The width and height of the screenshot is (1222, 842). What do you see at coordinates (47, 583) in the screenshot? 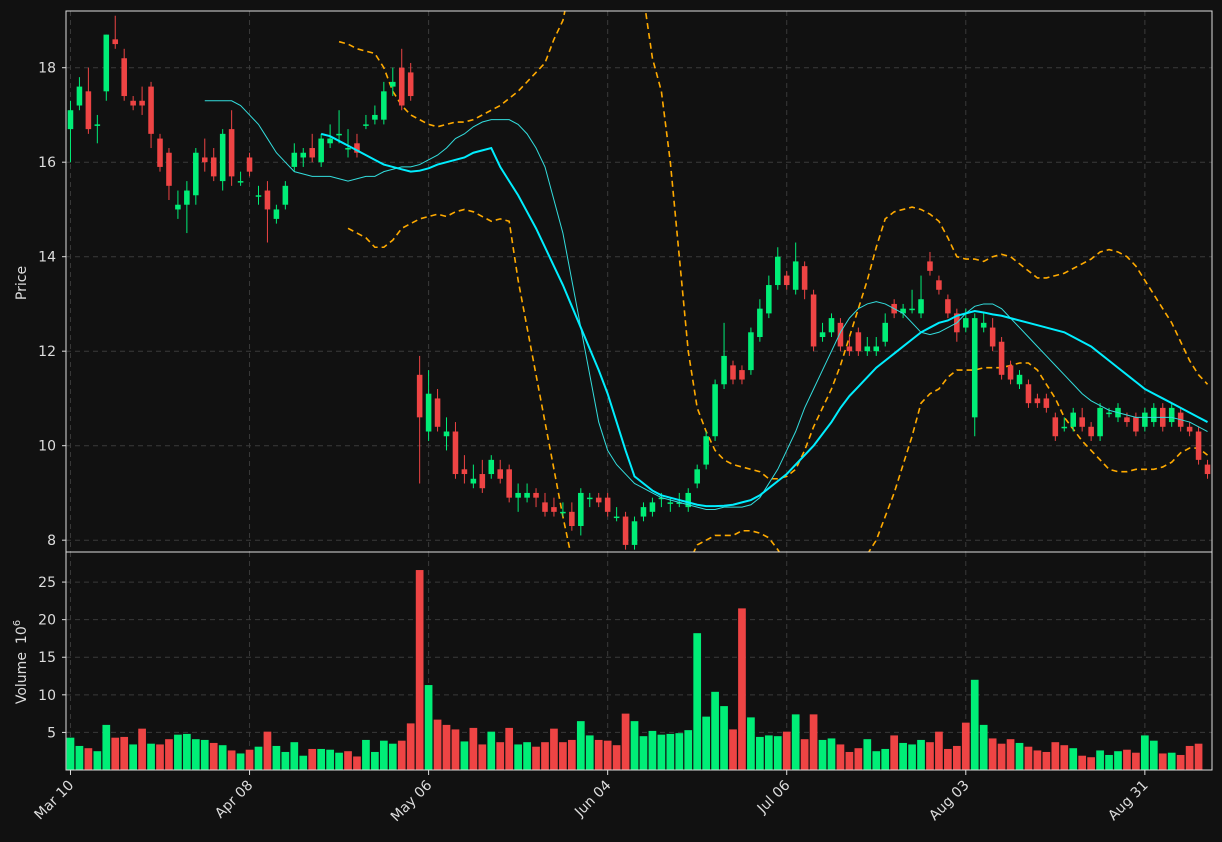
I see `volume-tick-label: 25` at bounding box center [47, 583].